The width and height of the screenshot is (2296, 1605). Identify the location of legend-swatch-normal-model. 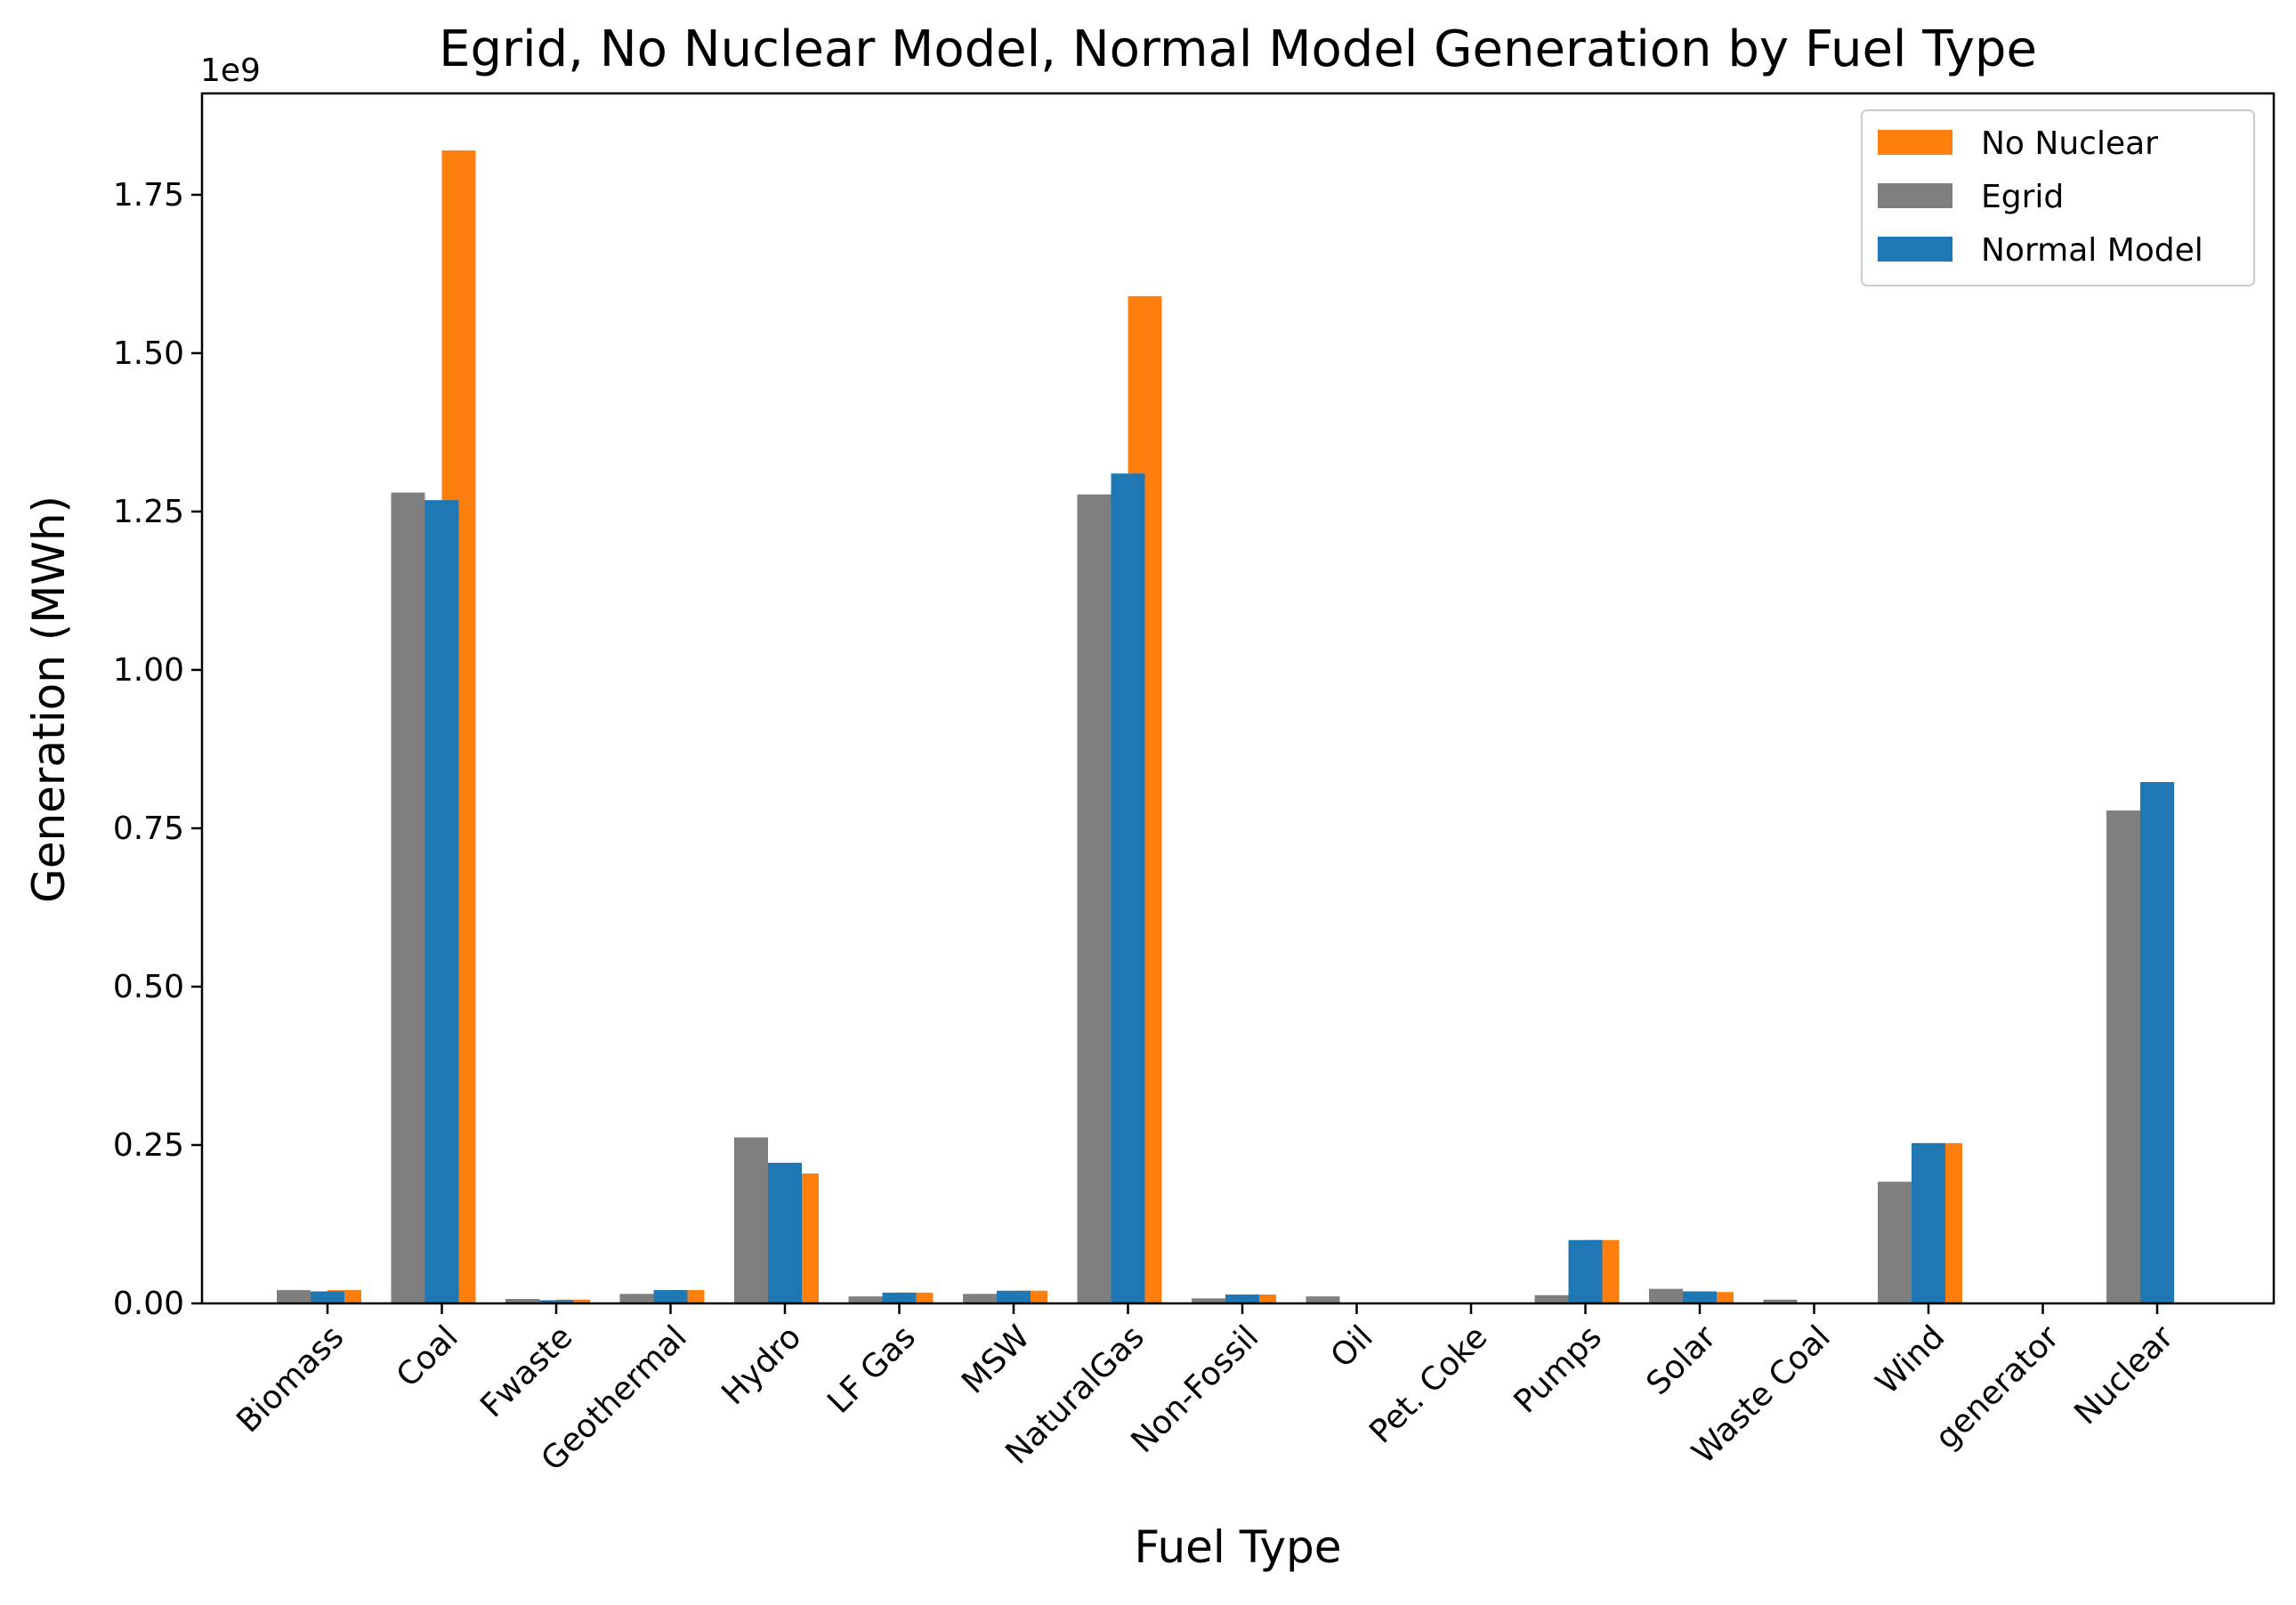
(1915, 249).